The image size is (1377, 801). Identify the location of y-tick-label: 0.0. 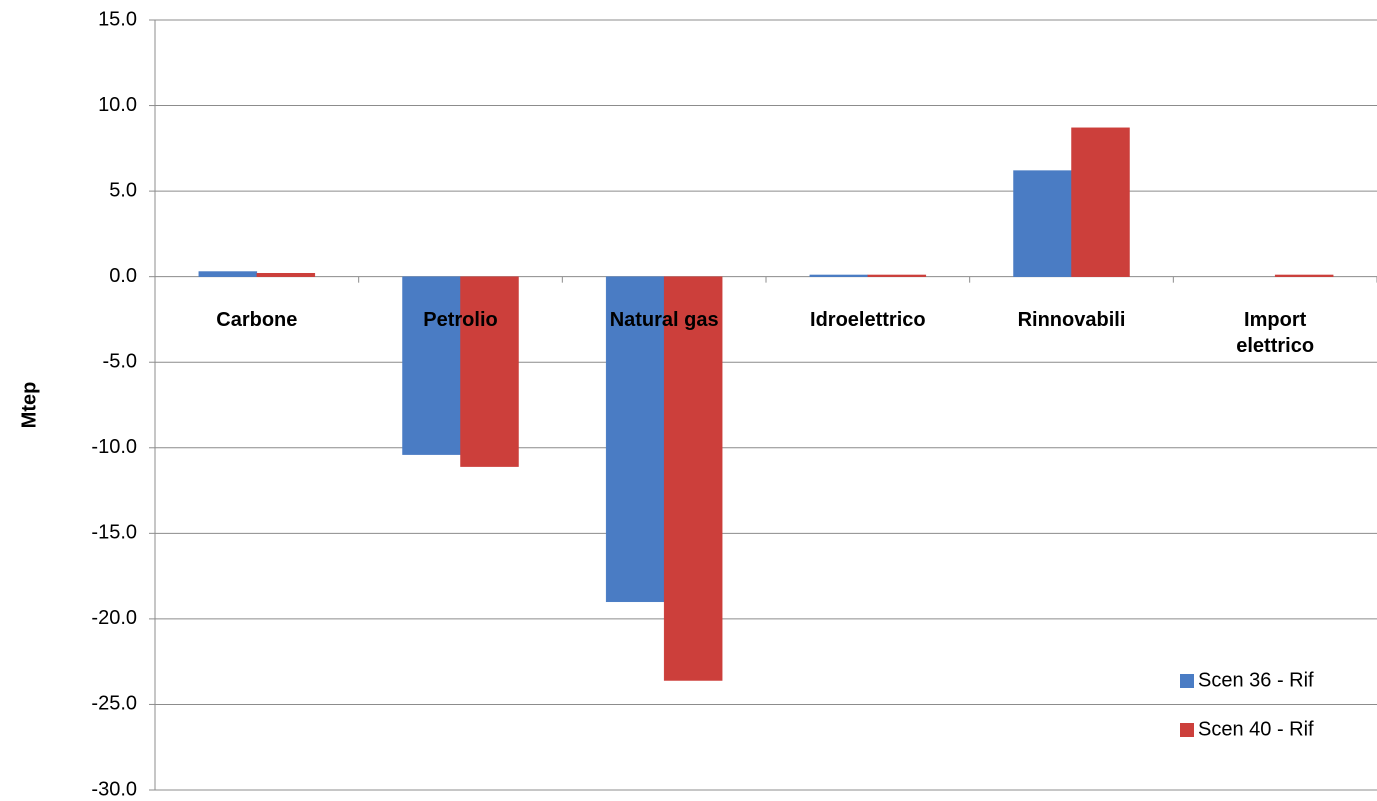
(123, 276).